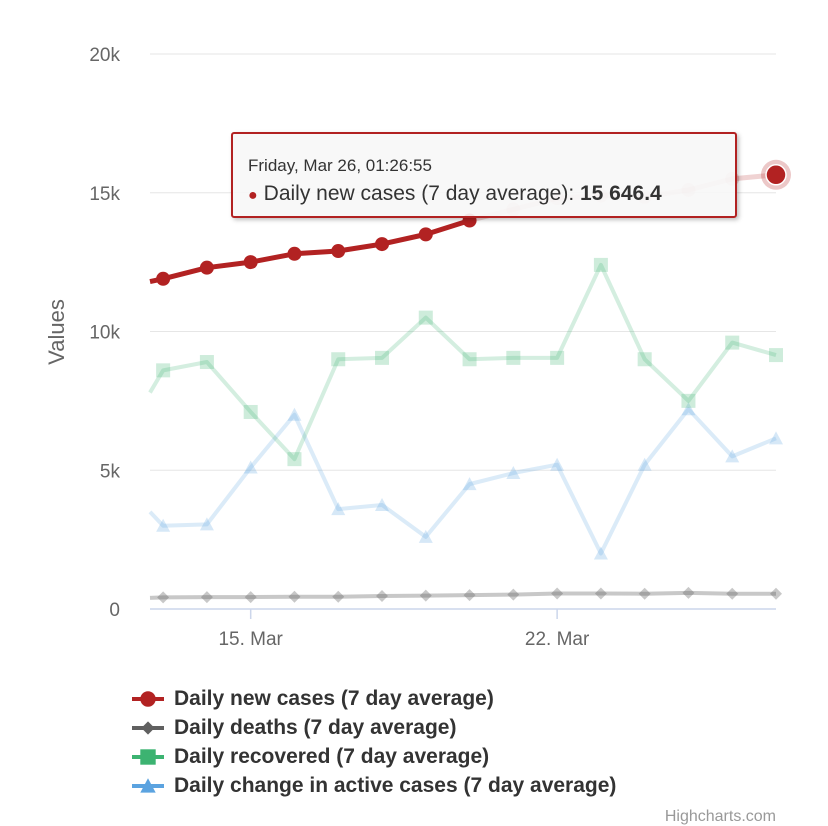 The width and height of the screenshot is (828, 826). Describe the element at coordinates (557, 639) in the screenshot. I see `x-tick-label: 22. Mar` at that location.